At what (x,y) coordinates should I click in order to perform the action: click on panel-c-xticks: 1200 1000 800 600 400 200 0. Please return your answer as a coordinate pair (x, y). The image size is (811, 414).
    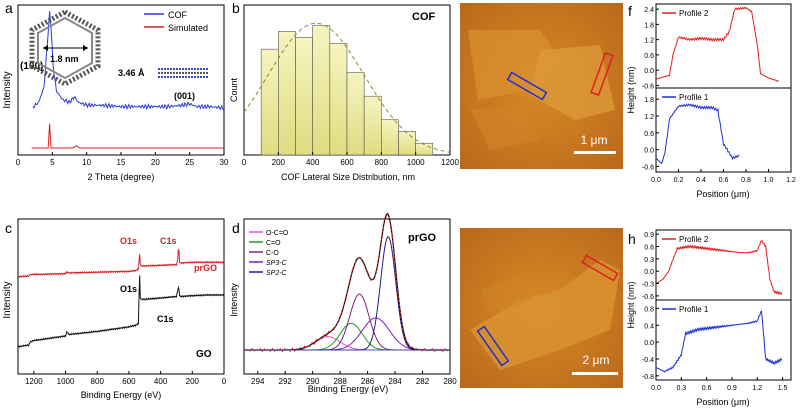
    Looking at the image, I should click on (126, 378).